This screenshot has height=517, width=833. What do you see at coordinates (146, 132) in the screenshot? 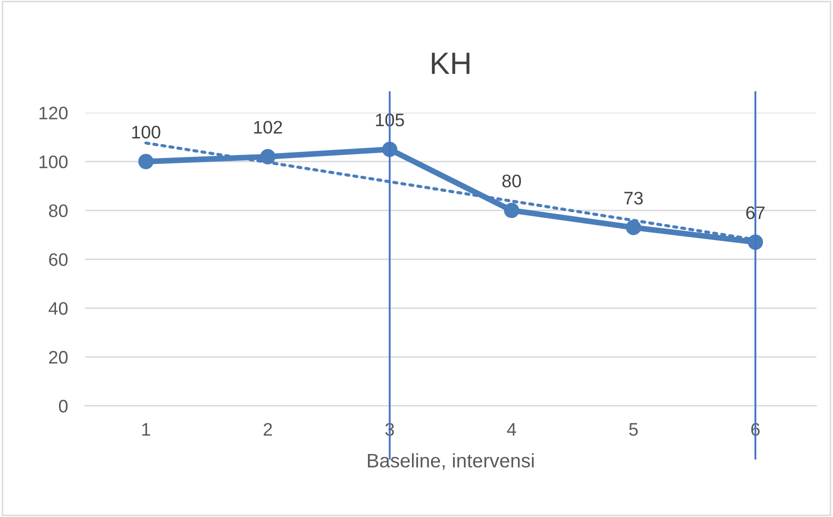
I see `data-label: 100` at bounding box center [146, 132].